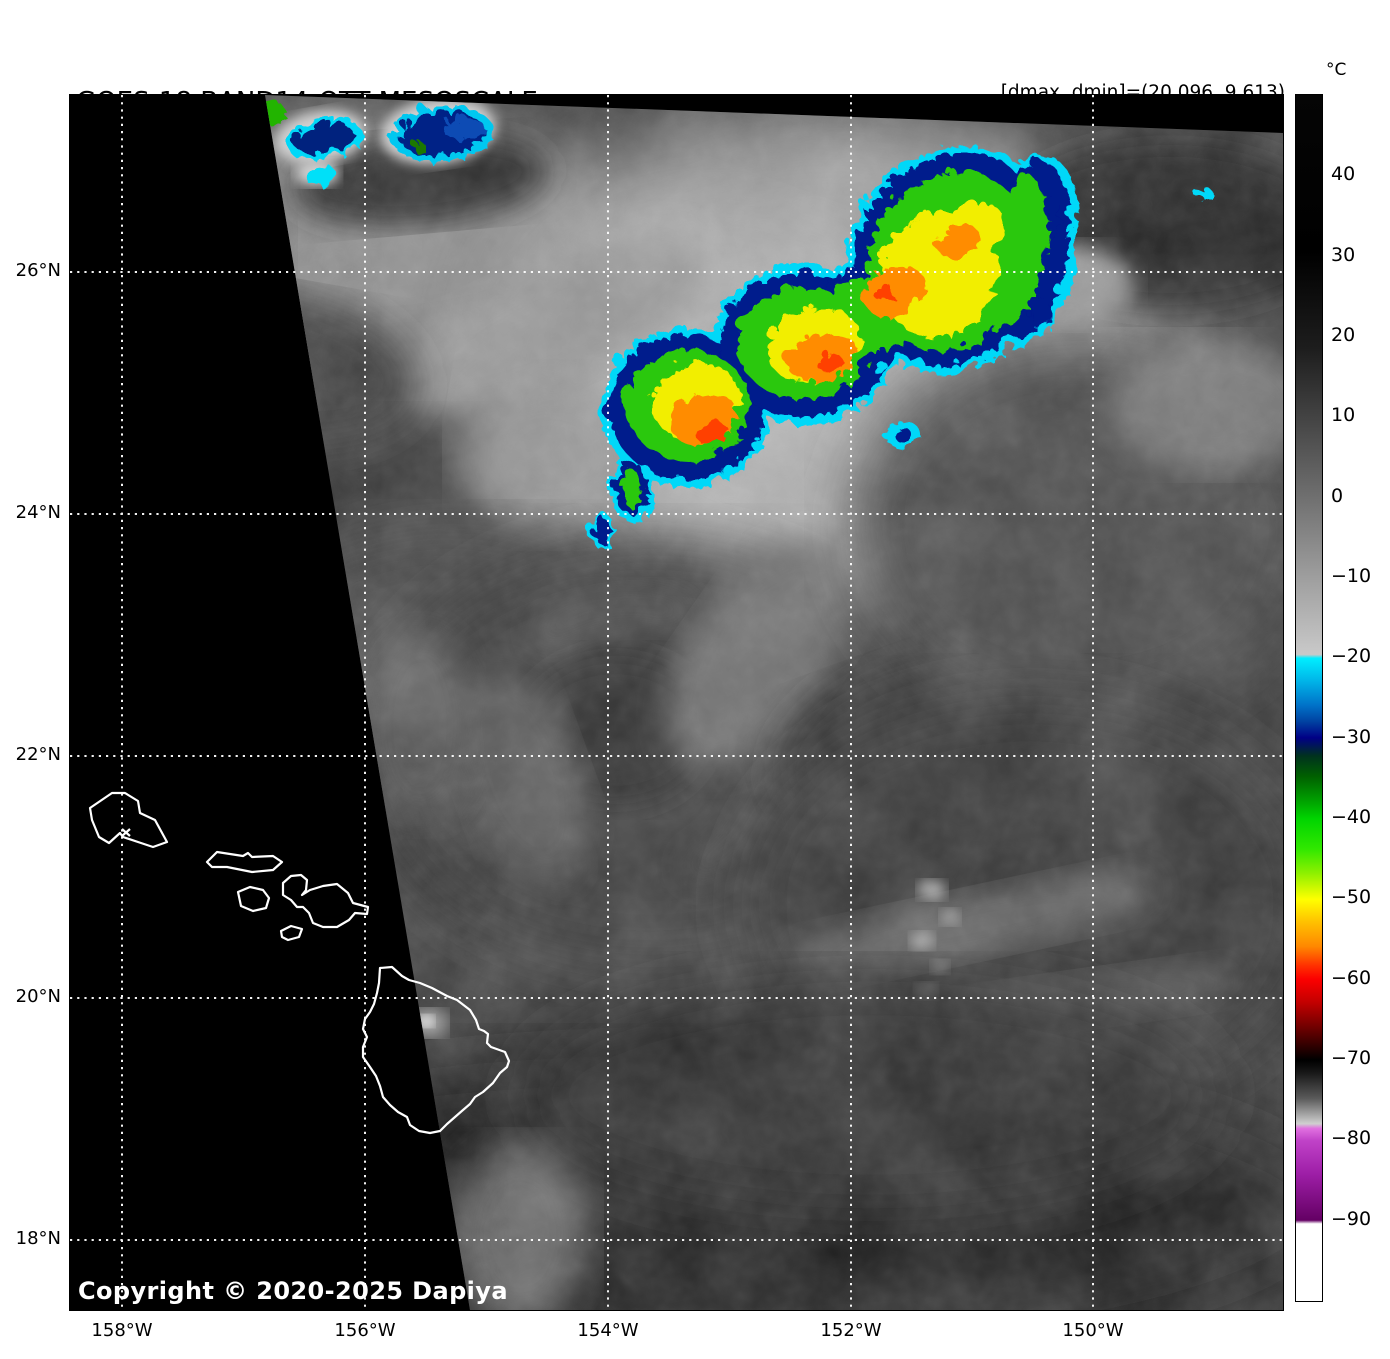 This screenshot has width=1390, height=1359. What do you see at coordinates (325, 901) in the screenshot?
I see `island-maui` at bounding box center [325, 901].